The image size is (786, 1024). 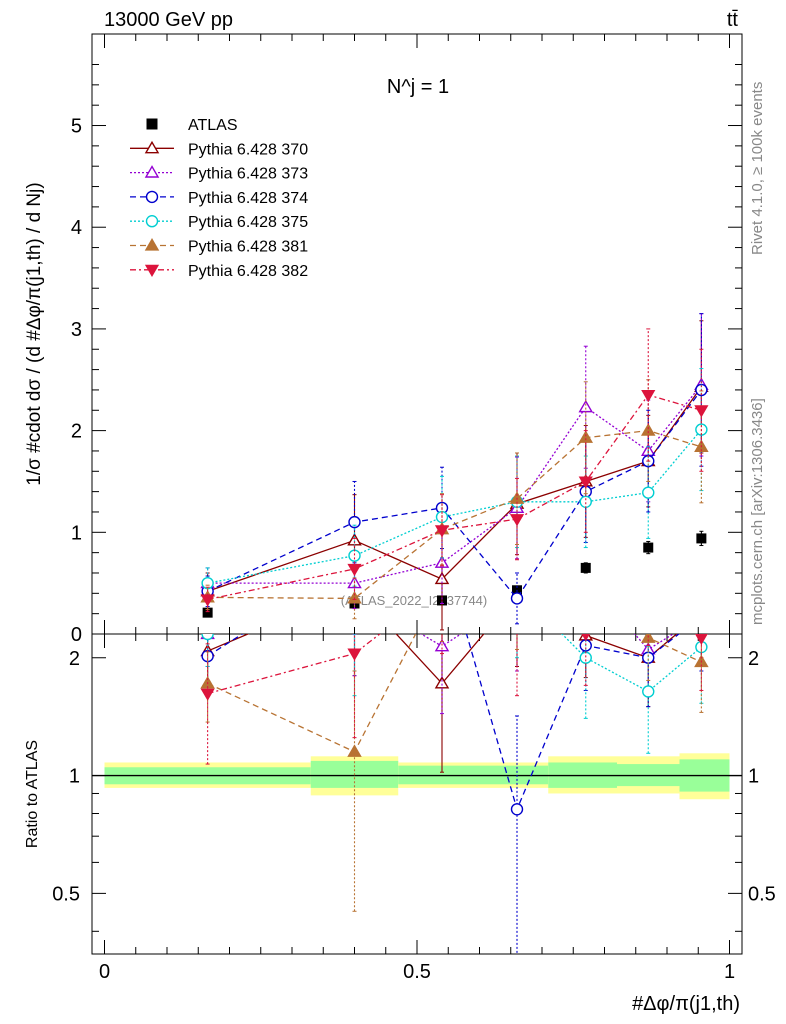 I want to click on y-tick-label: 1, so click(x=76, y=533).